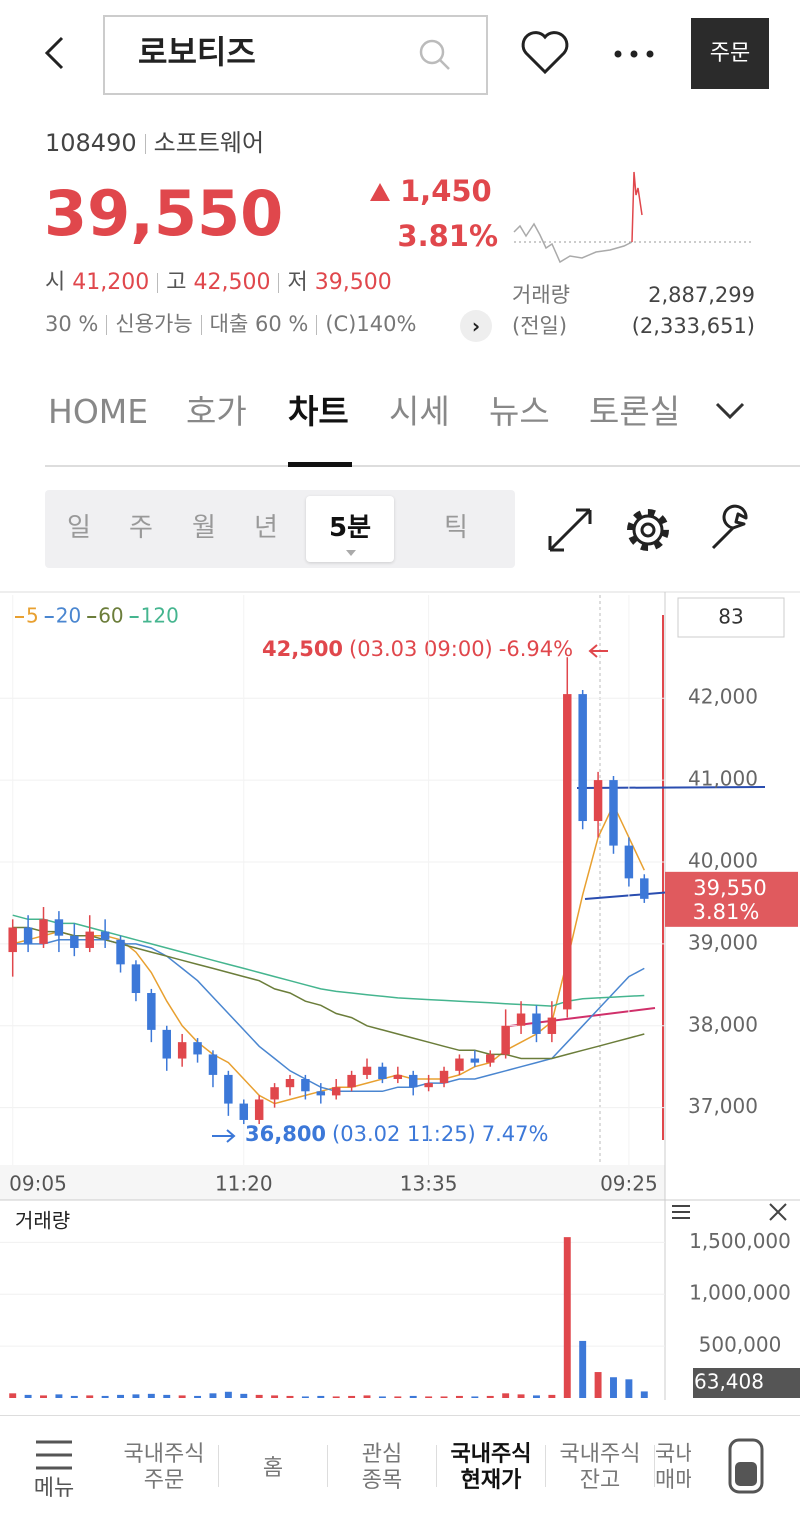 The width and height of the screenshot is (800, 1533). I want to click on nav-label: 주문, so click(164, 1480).